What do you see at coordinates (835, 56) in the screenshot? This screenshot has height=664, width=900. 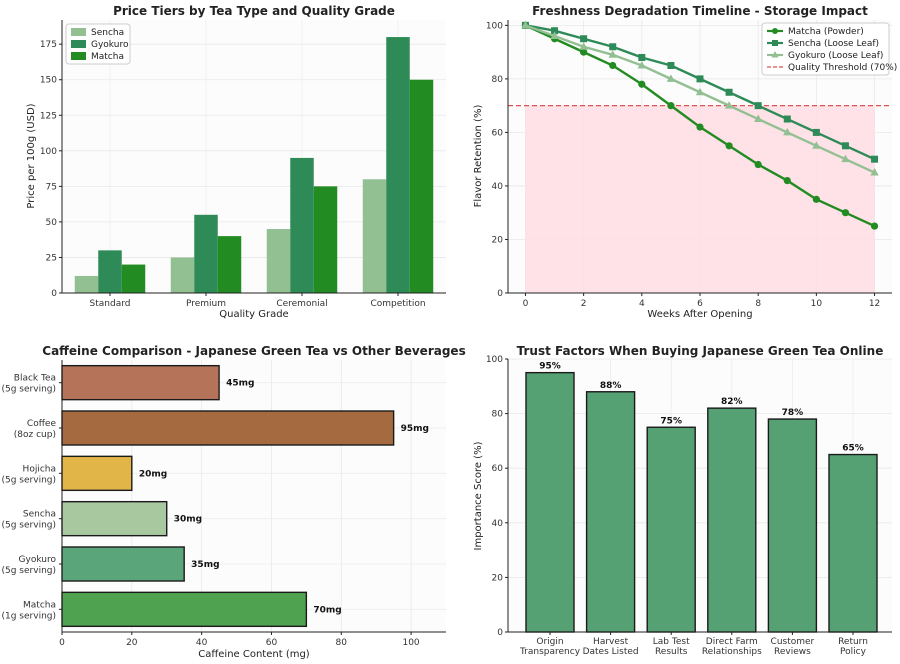 I see `legend-label: Gyokuro (Loose Leaf)` at bounding box center [835, 56].